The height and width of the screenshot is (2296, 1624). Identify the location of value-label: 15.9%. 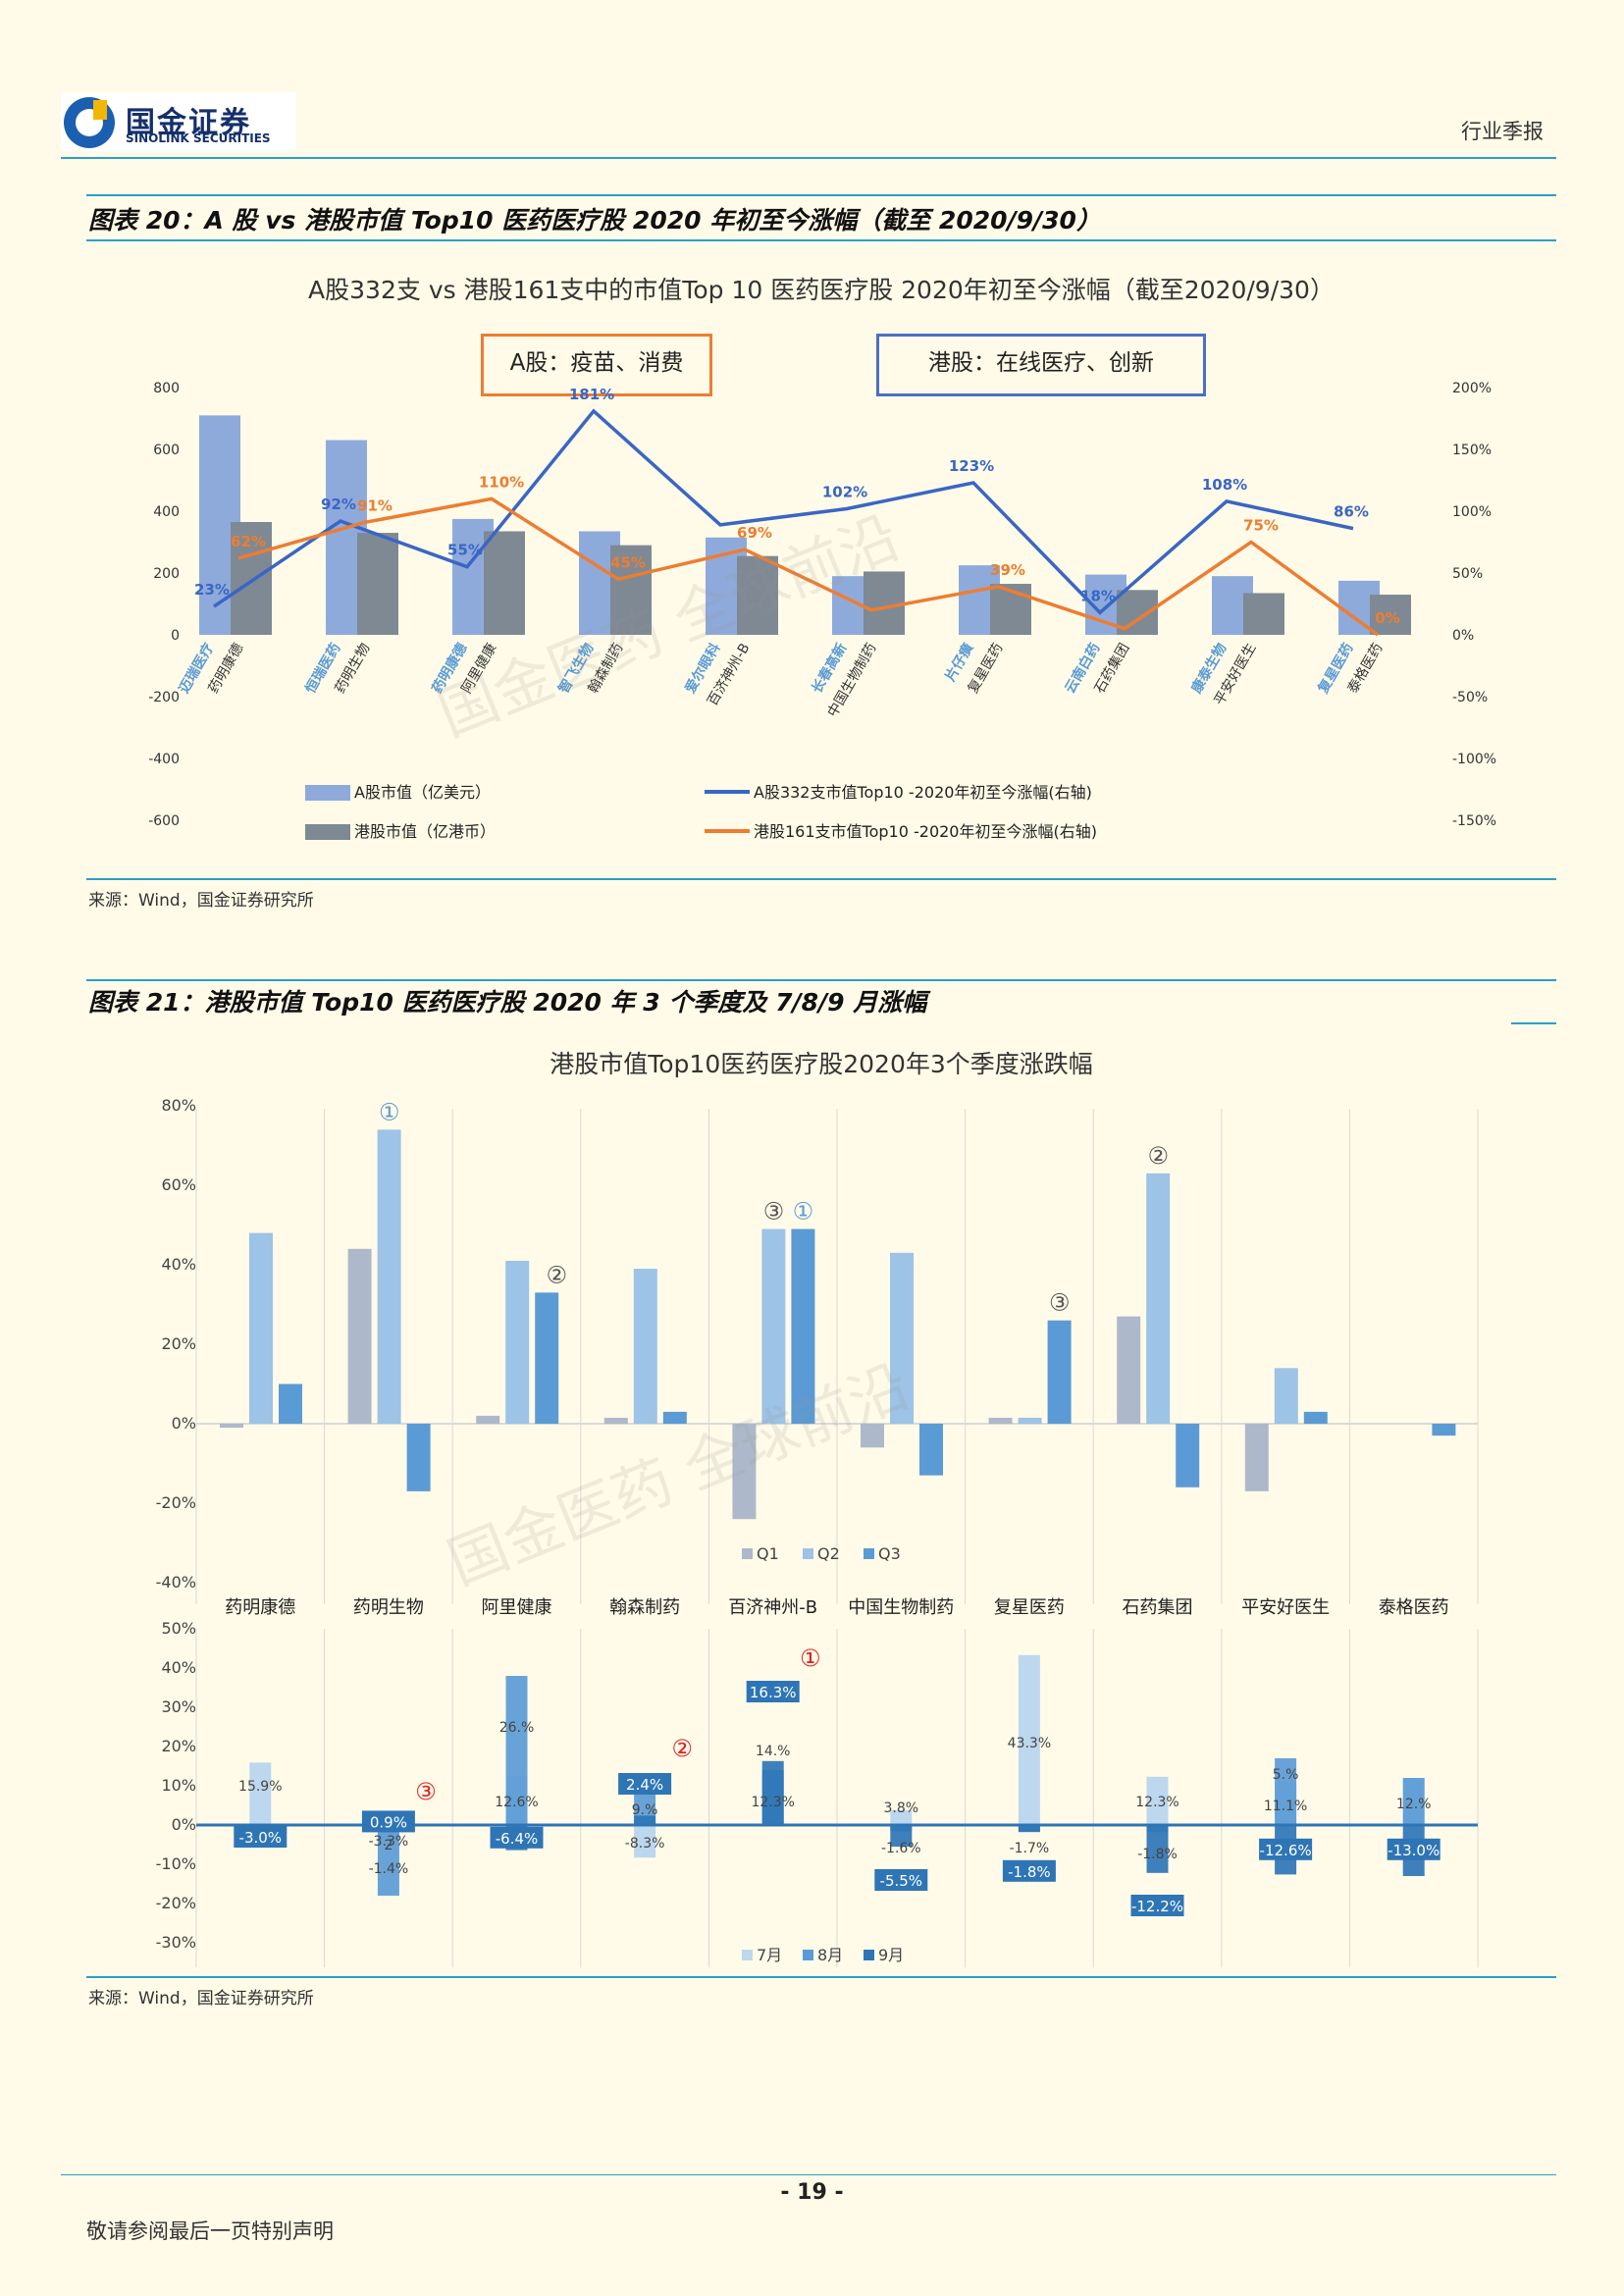
(260, 1787).